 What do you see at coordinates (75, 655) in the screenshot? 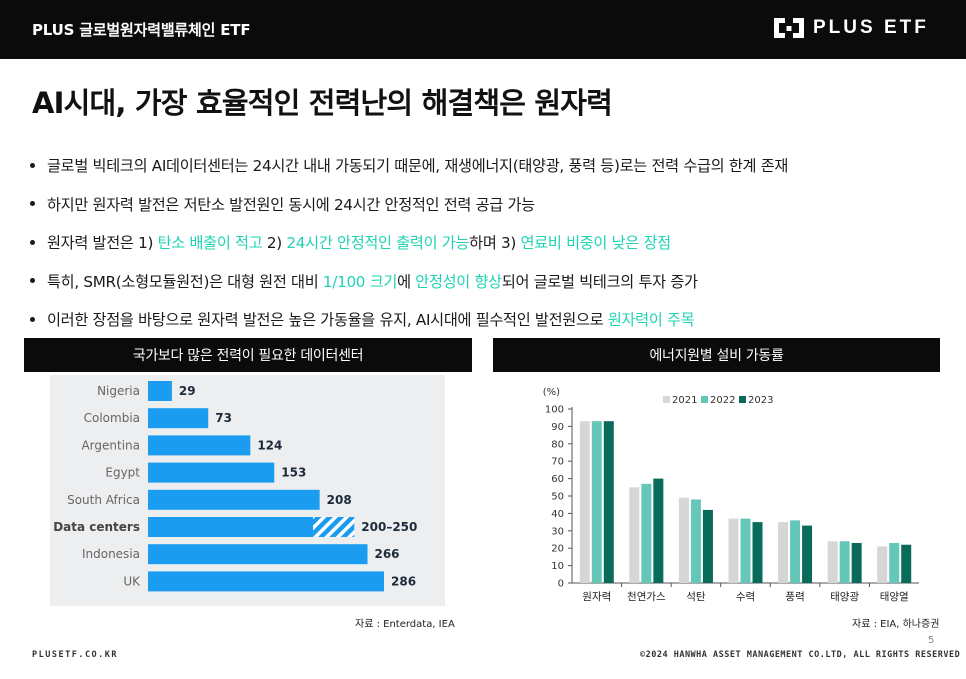
I see `footer-website: PLUSETF.CO.KR` at bounding box center [75, 655].